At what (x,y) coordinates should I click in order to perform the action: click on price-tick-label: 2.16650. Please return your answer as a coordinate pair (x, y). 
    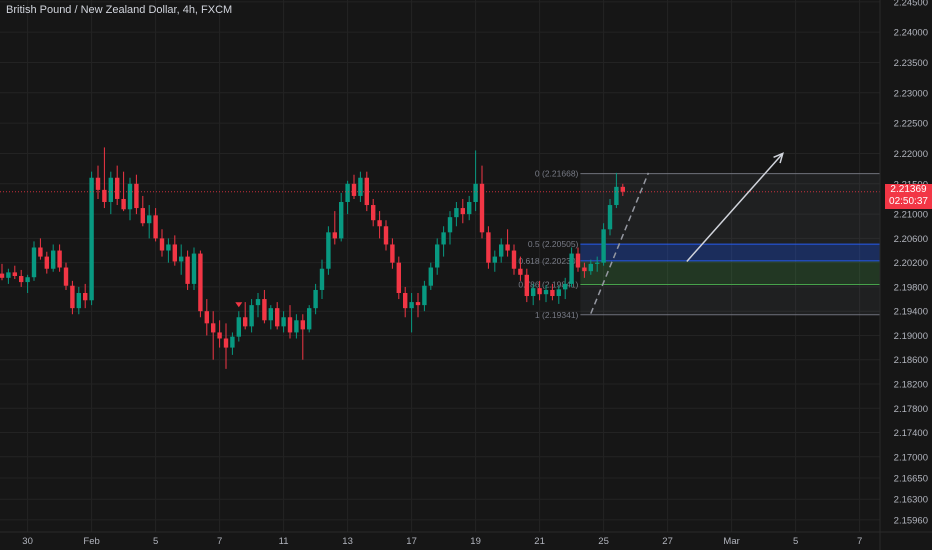
    Looking at the image, I should click on (911, 479).